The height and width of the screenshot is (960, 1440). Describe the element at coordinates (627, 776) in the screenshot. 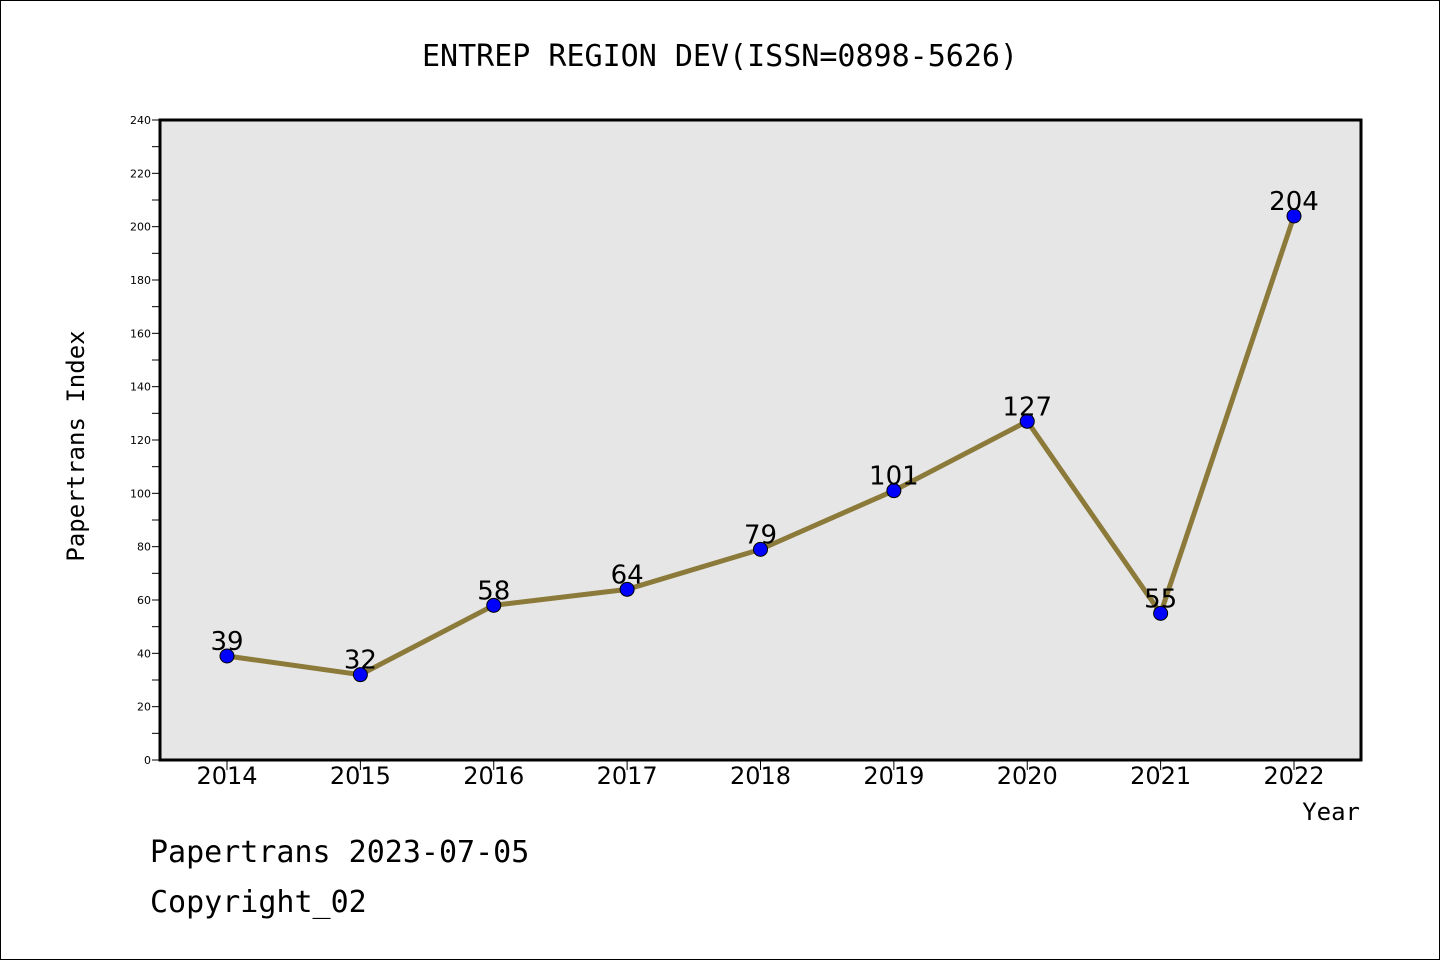

I see `x-tick-label: 2017` at that location.